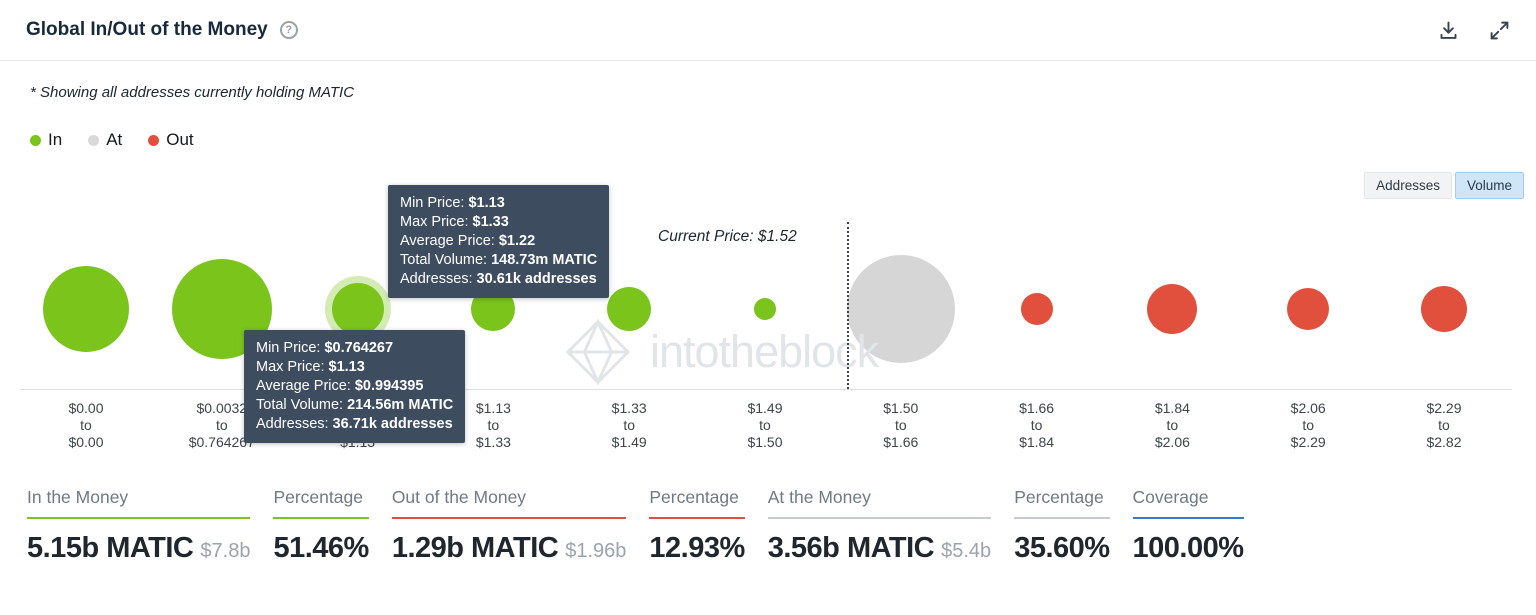 This screenshot has width=1536, height=615. I want to click on widget-header: Global In/Out of the Money ?, so click(768, 30).